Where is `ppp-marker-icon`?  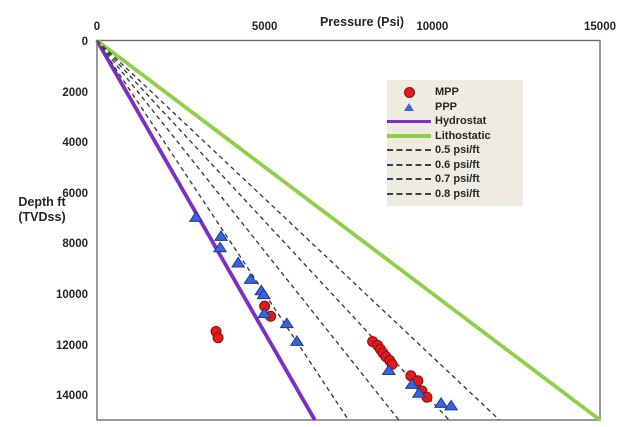 ppp-marker-icon is located at coordinates (409, 106).